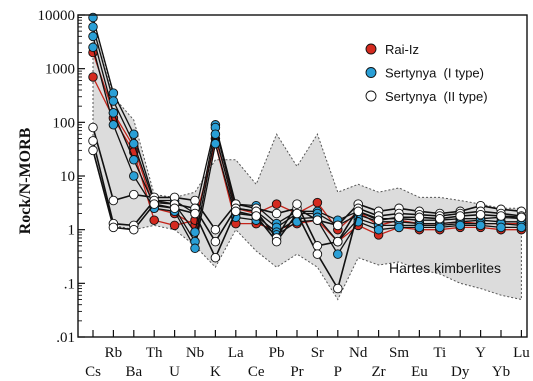 This screenshot has height=381, width=533. Describe the element at coordinates (480, 353) in the screenshot. I see `x-tick-label: Y` at that location.